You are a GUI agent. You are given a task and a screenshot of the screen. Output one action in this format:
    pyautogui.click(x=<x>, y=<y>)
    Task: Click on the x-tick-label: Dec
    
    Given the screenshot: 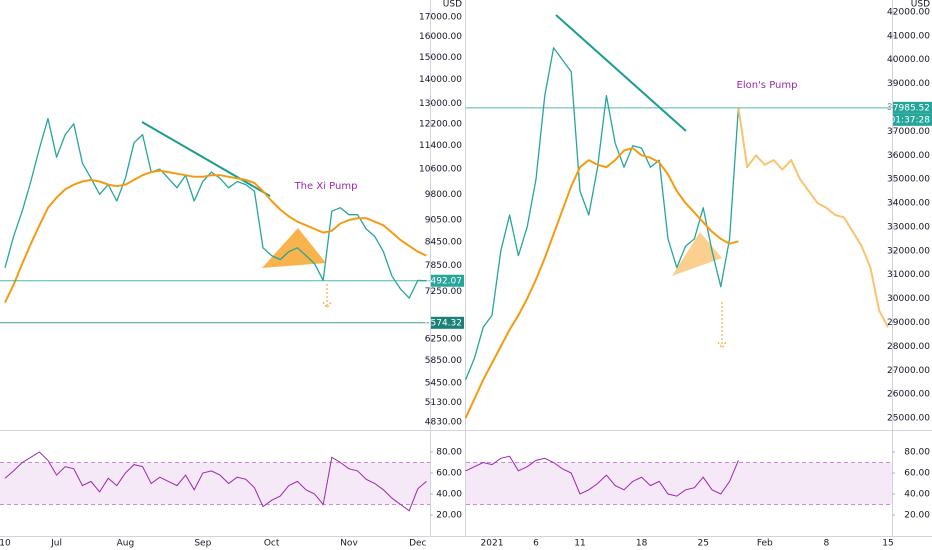 What is the action you would take?
    pyautogui.click(x=417, y=544)
    